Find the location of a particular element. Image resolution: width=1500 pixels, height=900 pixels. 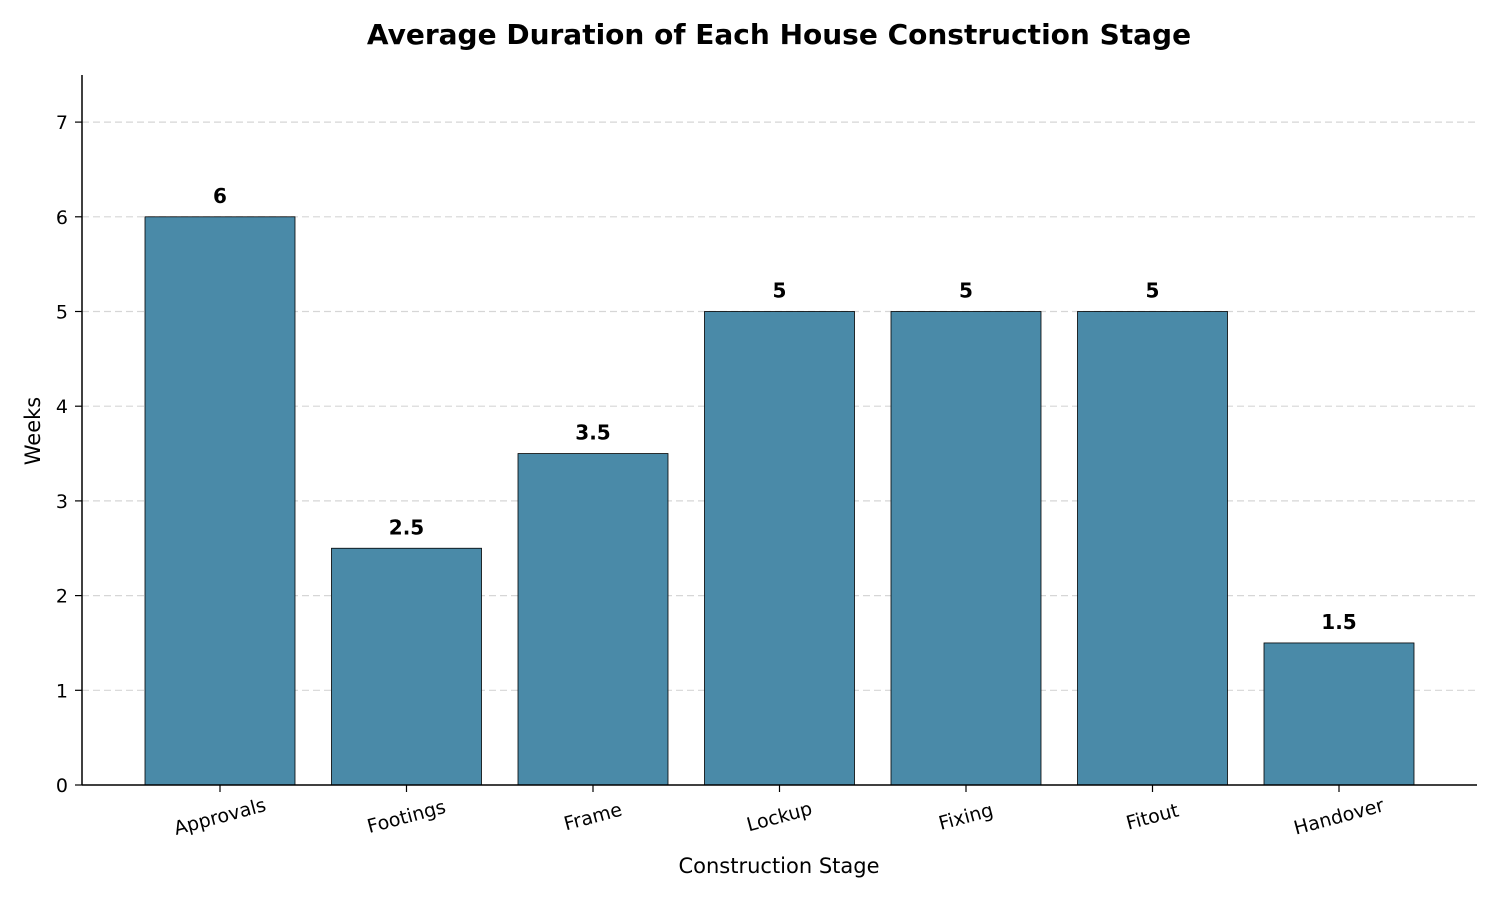

y-tick-label: 7 is located at coordinates (62, 123).